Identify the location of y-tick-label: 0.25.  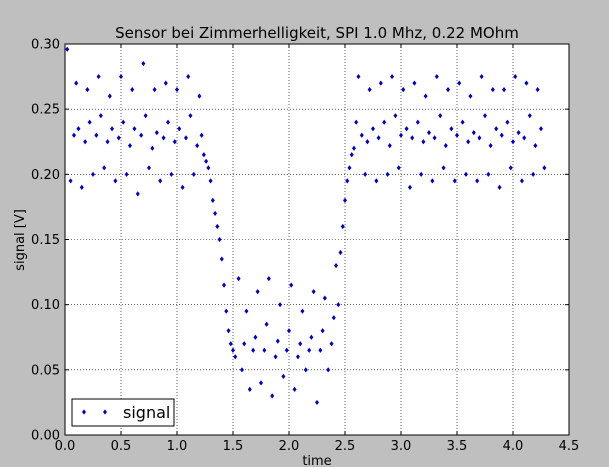
(45, 110).